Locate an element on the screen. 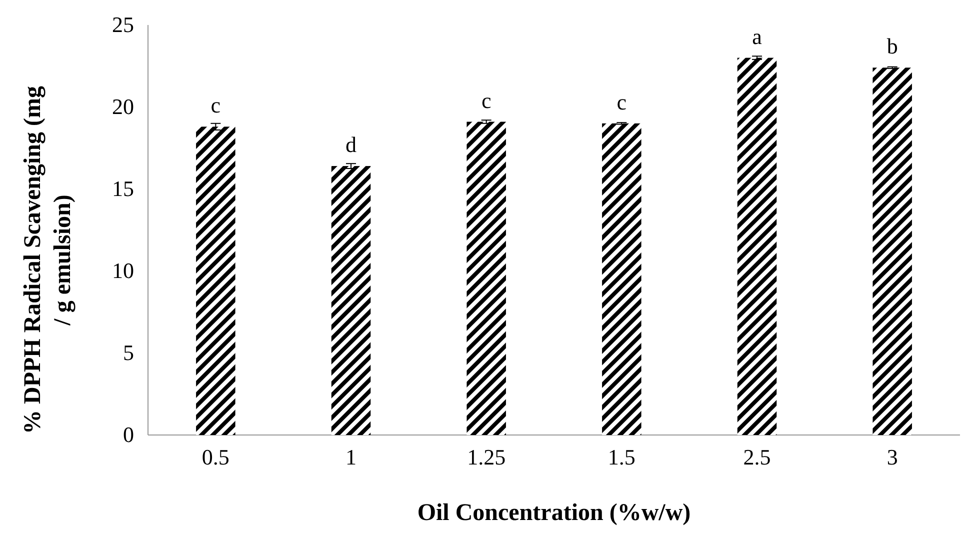  x-tick-label: 3 is located at coordinates (892, 457).